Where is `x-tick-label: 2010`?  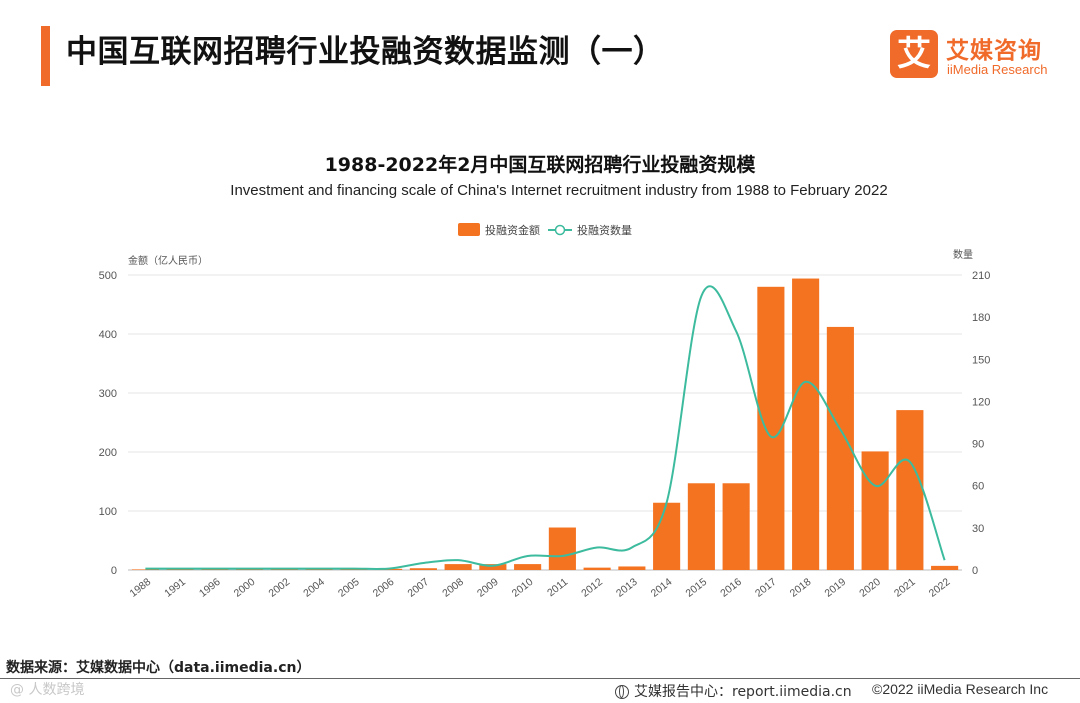
x-tick-label: 2010 is located at coordinates (523, 588).